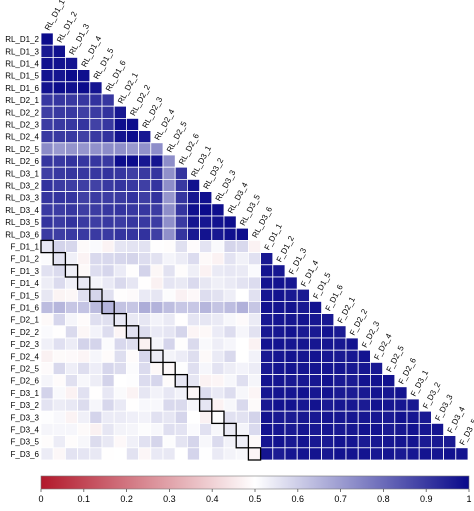  I want to click on row-label: RL_D3_5, so click(22, 222).